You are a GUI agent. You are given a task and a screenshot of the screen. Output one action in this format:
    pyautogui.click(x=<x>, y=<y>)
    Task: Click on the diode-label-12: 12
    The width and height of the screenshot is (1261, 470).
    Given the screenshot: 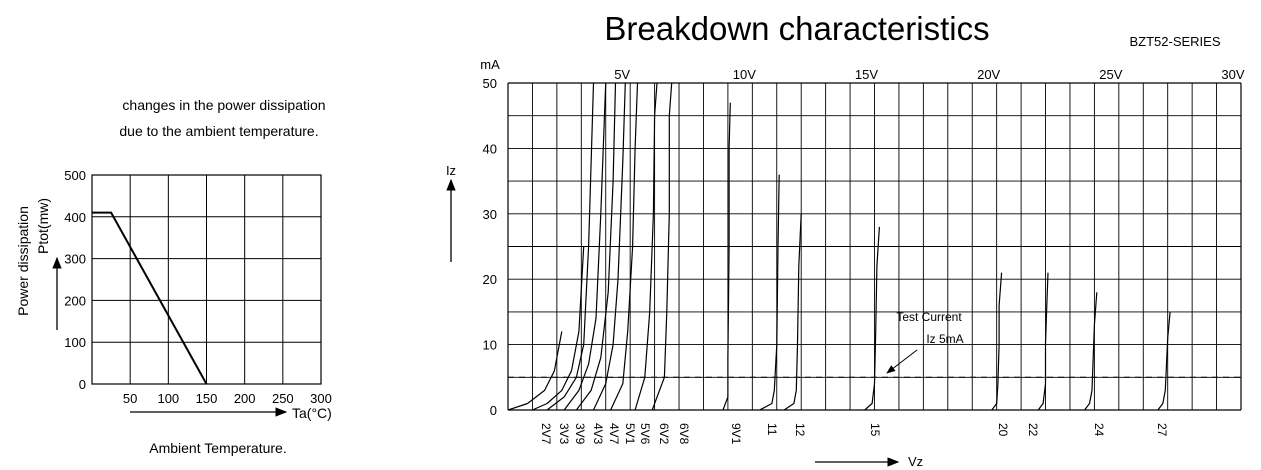 What is the action you would take?
    pyautogui.click(x=800, y=430)
    